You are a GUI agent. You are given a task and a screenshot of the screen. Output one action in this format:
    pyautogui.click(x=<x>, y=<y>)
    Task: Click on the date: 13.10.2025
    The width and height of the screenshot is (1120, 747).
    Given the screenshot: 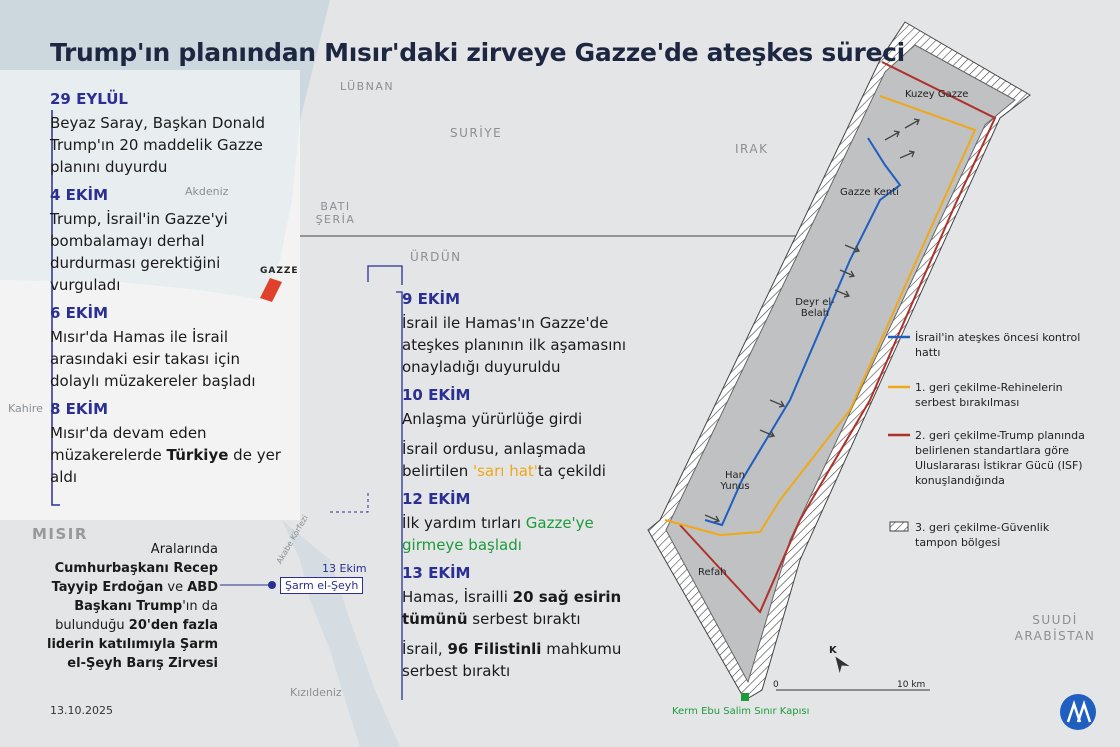 What is the action you would take?
    pyautogui.click(x=81, y=710)
    